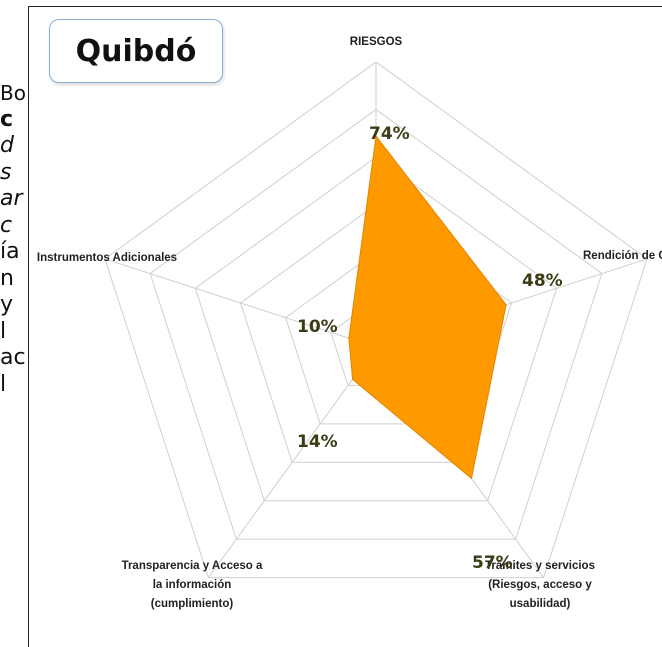 Image resolution: width=662 pixels, height=647 pixels. I want to click on data-label: 74%, so click(389, 134).